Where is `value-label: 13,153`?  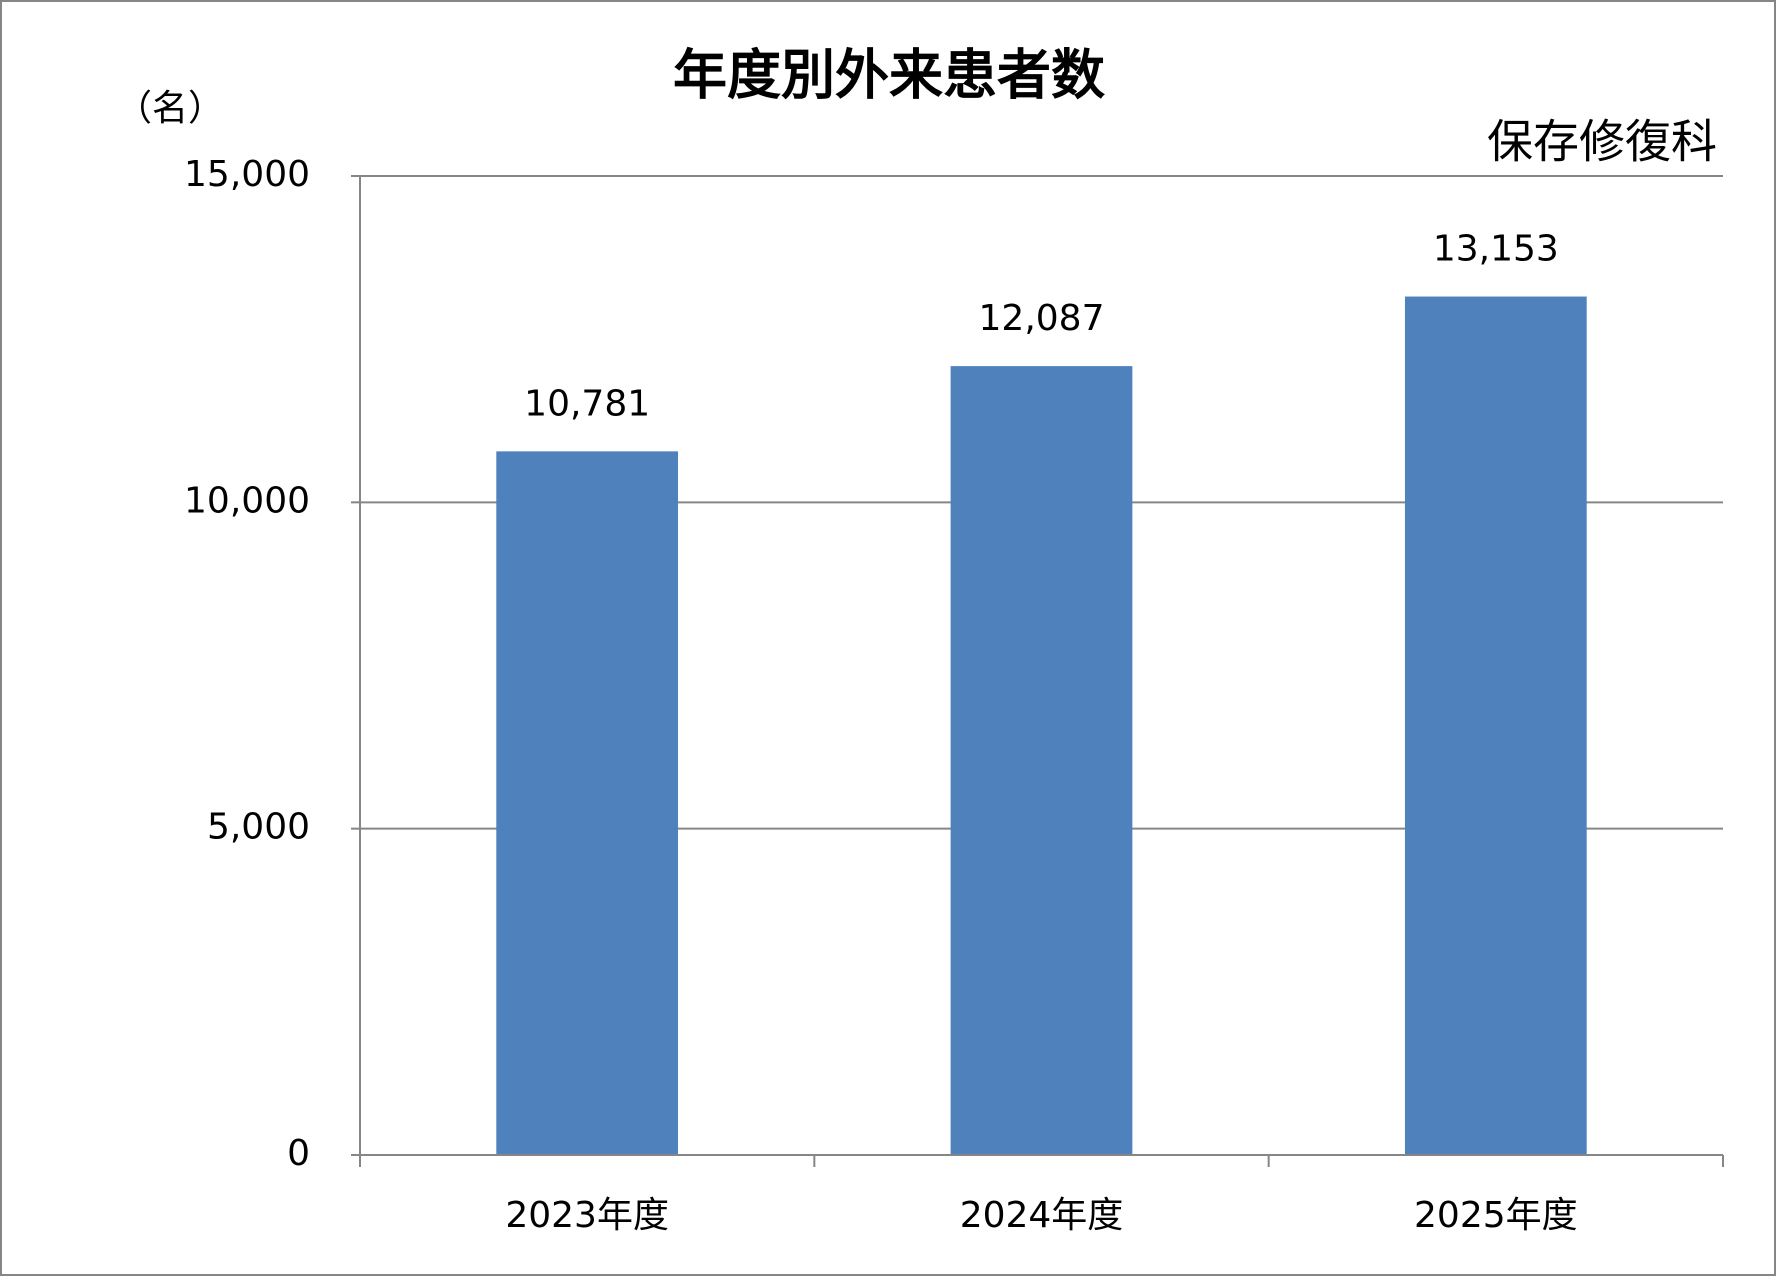
value-label: 13,153 is located at coordinates (1496, 249).